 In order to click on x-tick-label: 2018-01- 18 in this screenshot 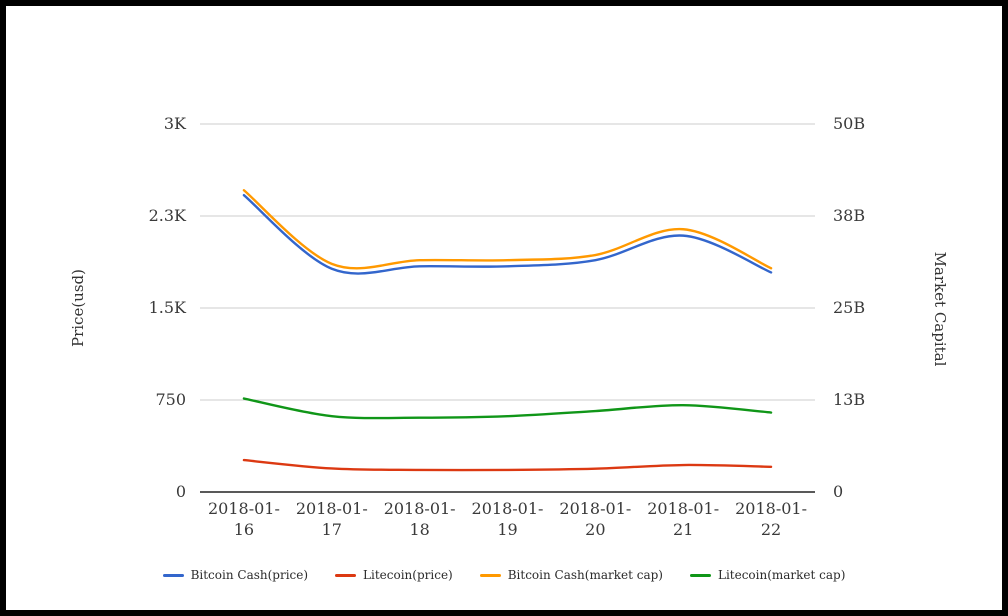, I will do `click(420, 519)`.